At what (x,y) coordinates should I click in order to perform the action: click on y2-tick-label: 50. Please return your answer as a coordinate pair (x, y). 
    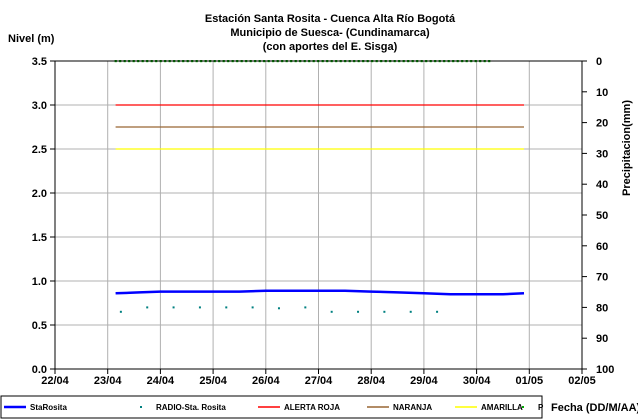
    Looking at the image, I should click on (602, 216).